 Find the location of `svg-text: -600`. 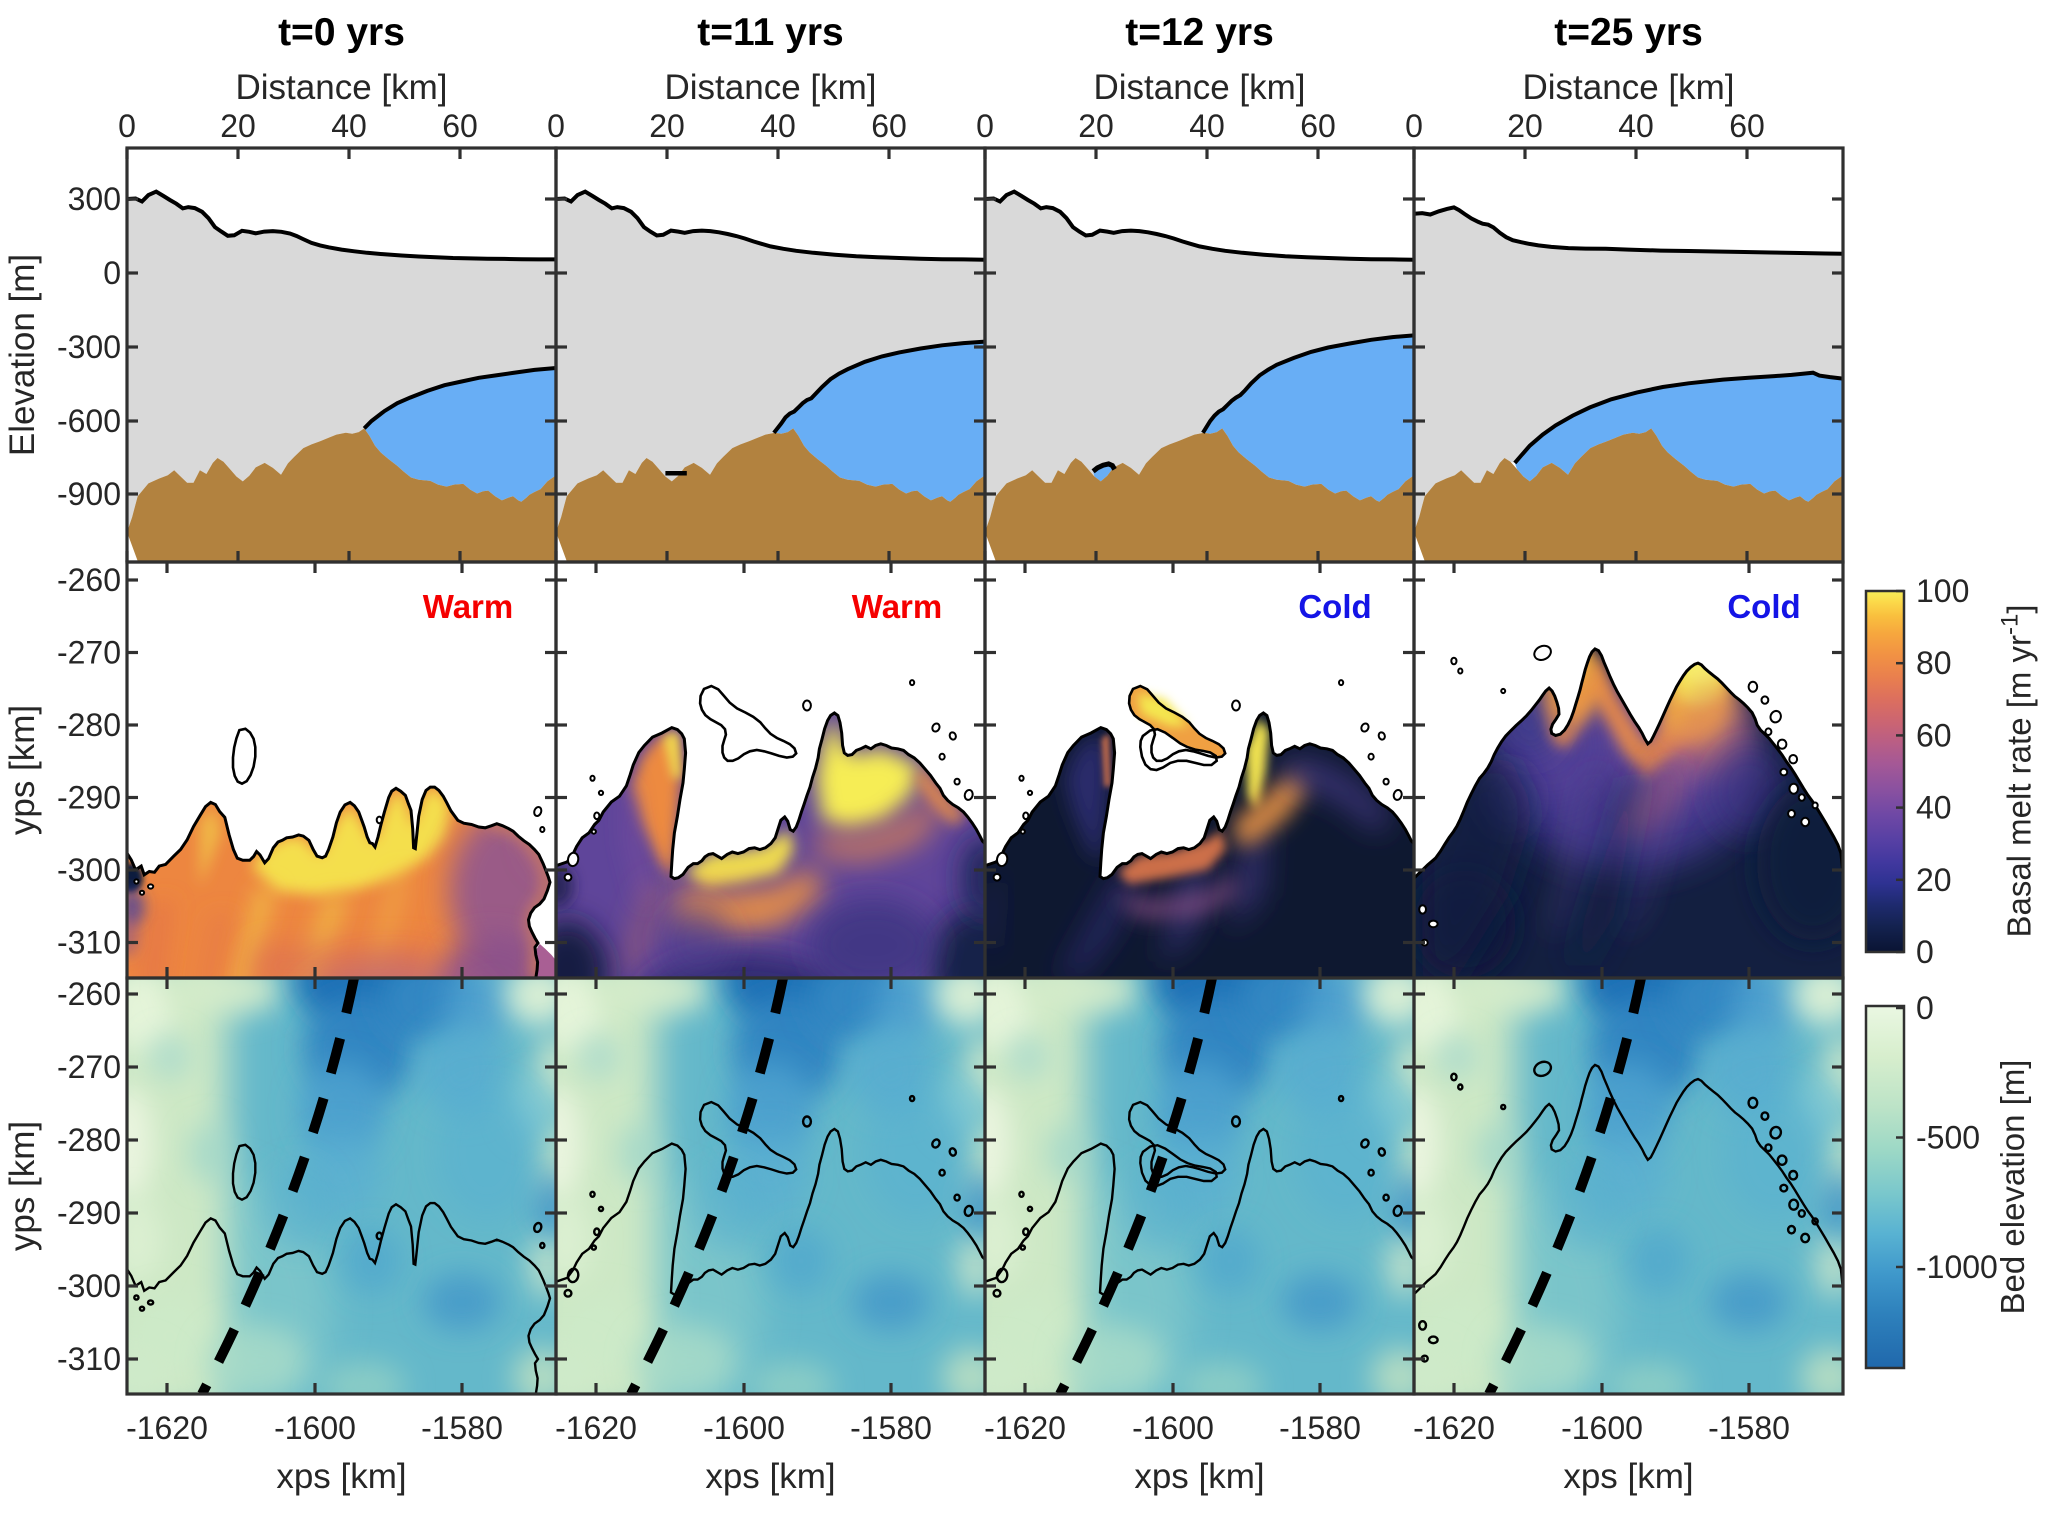

svg-text: -600 is located at coordinates (89, 421).